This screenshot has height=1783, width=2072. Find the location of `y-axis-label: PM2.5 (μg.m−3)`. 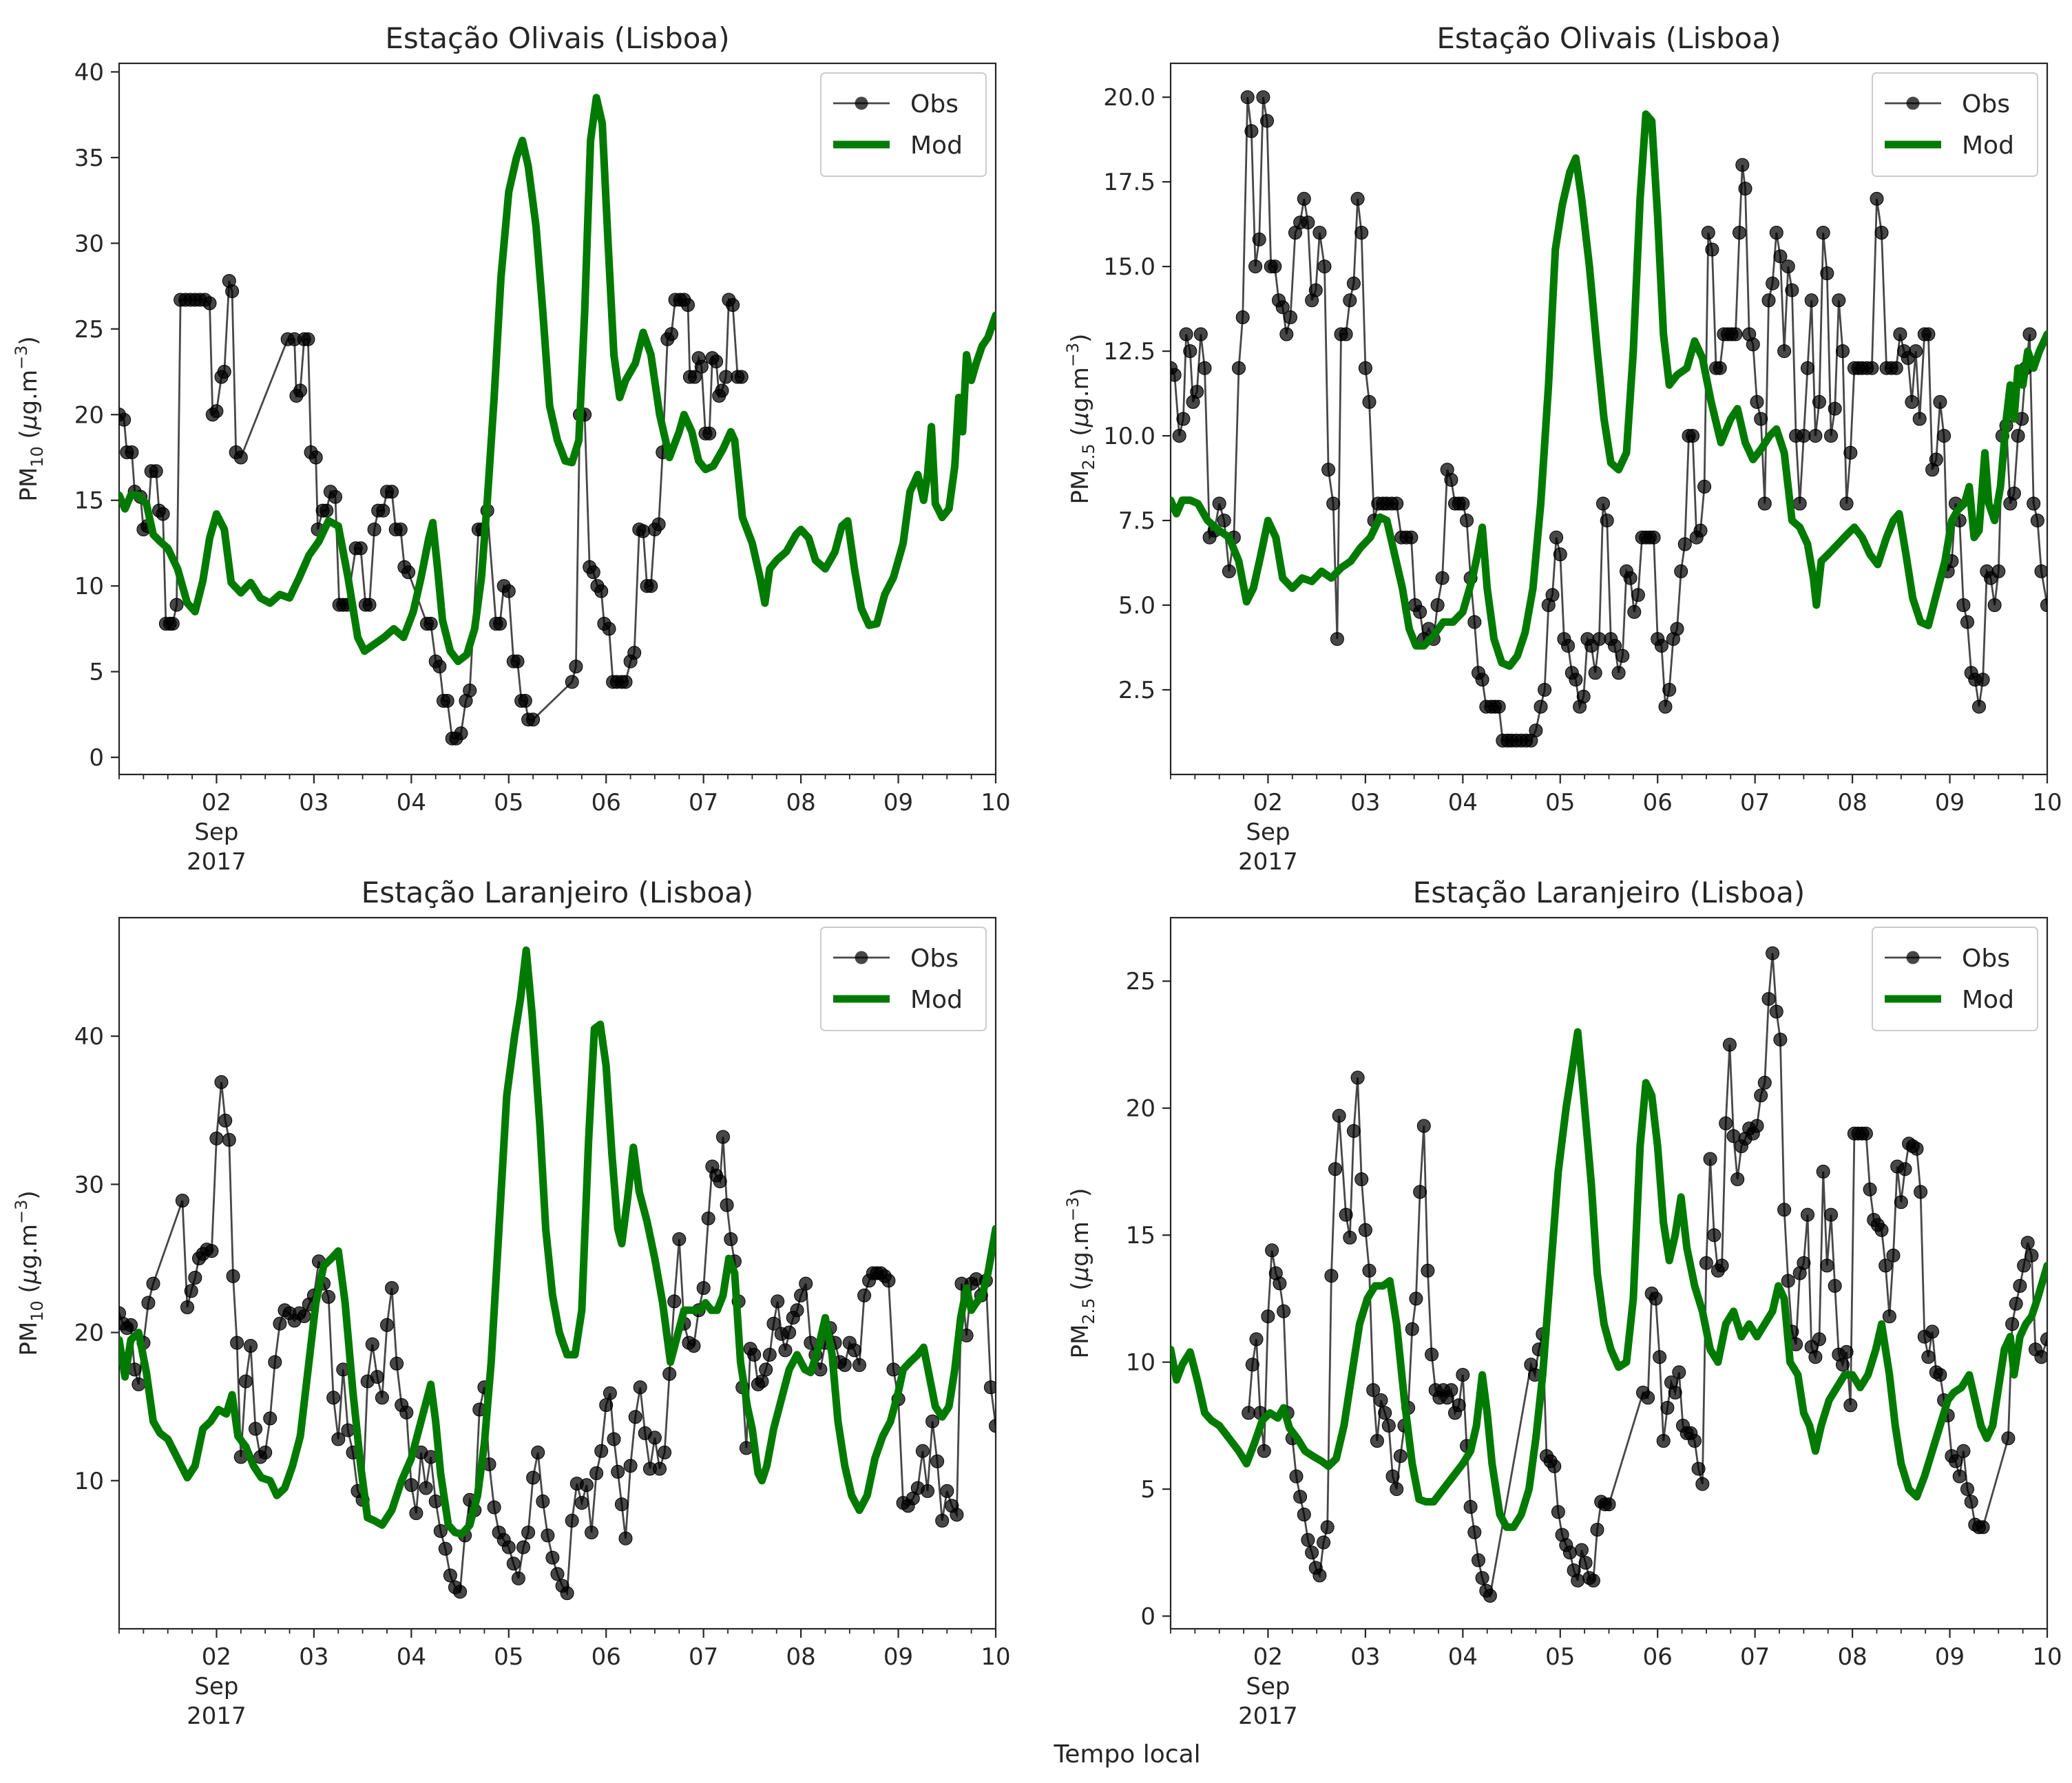

y-axis-label: PM2.5 (μg.m−3) is located at coordinates (1080, 1273).